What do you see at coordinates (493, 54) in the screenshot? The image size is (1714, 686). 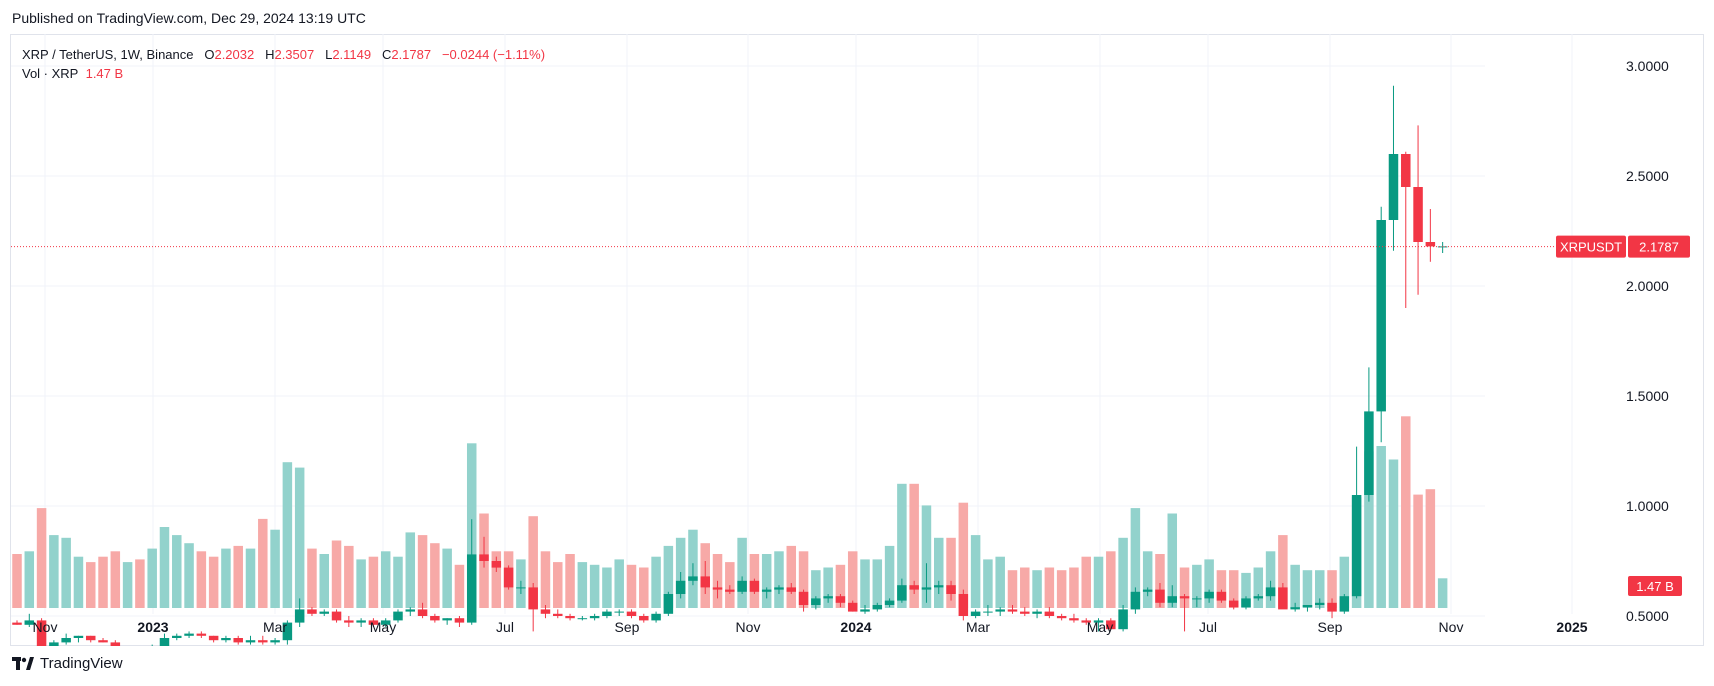 I see `change-value: −0.0244 (−1.11%)` at bounding box center [493, 54].